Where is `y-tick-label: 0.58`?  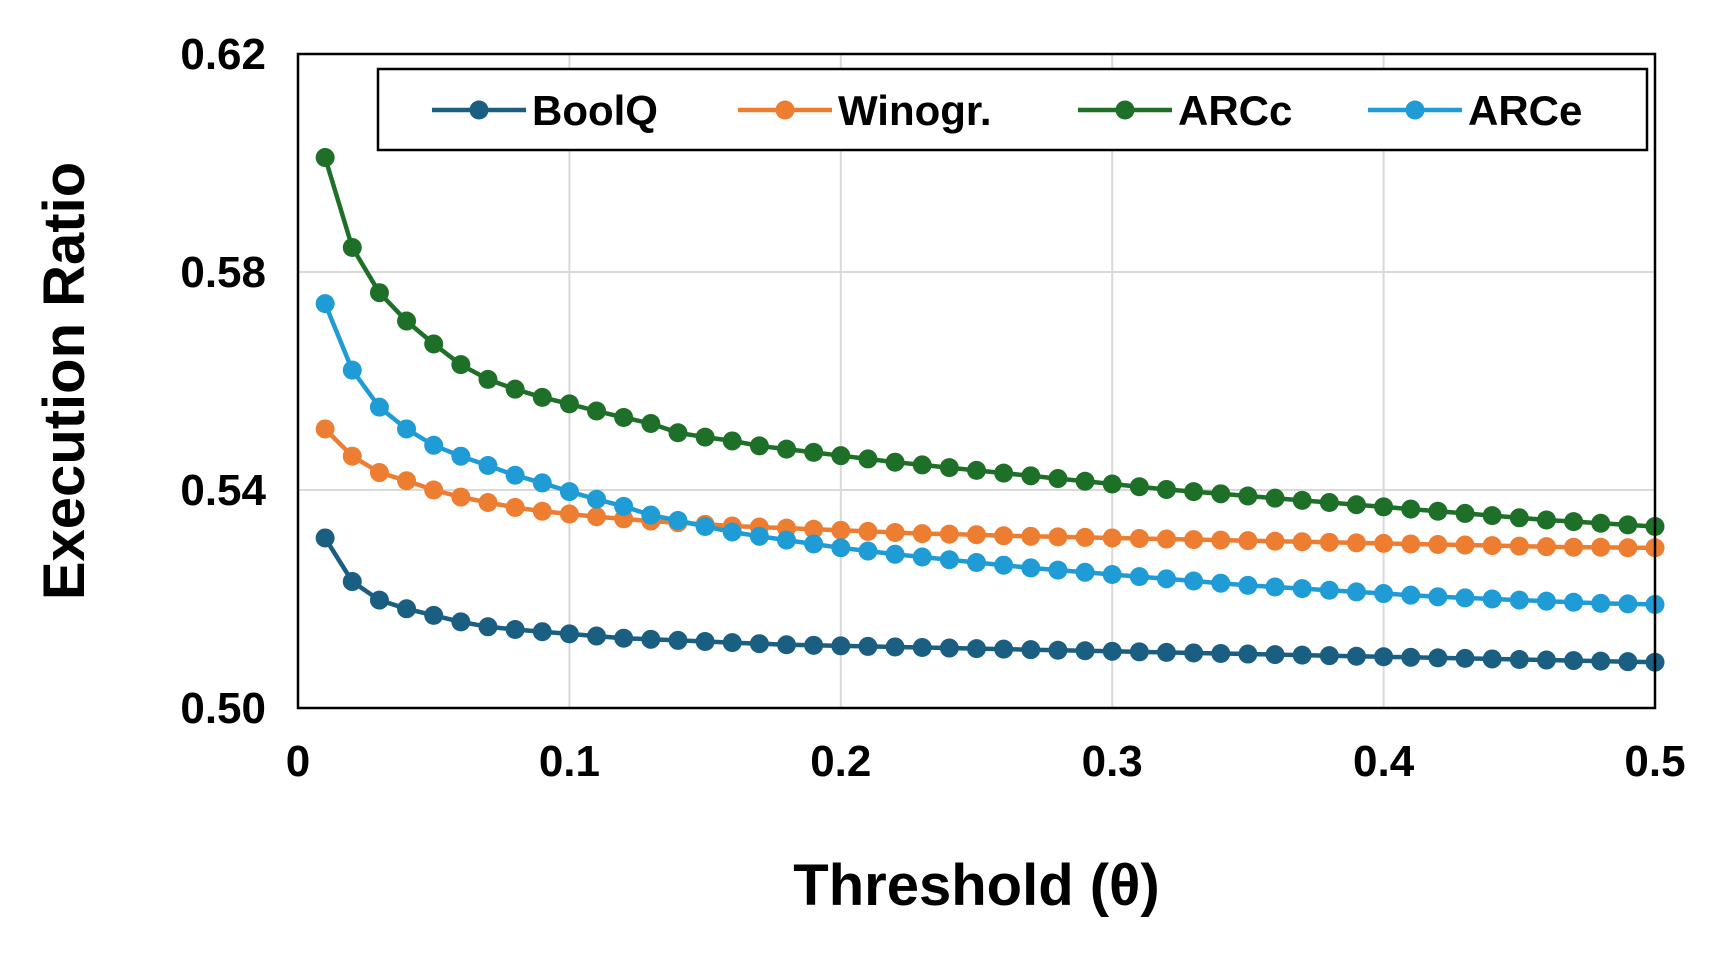 y-tick-label: 0.58 is located at coordinates (223, 272).